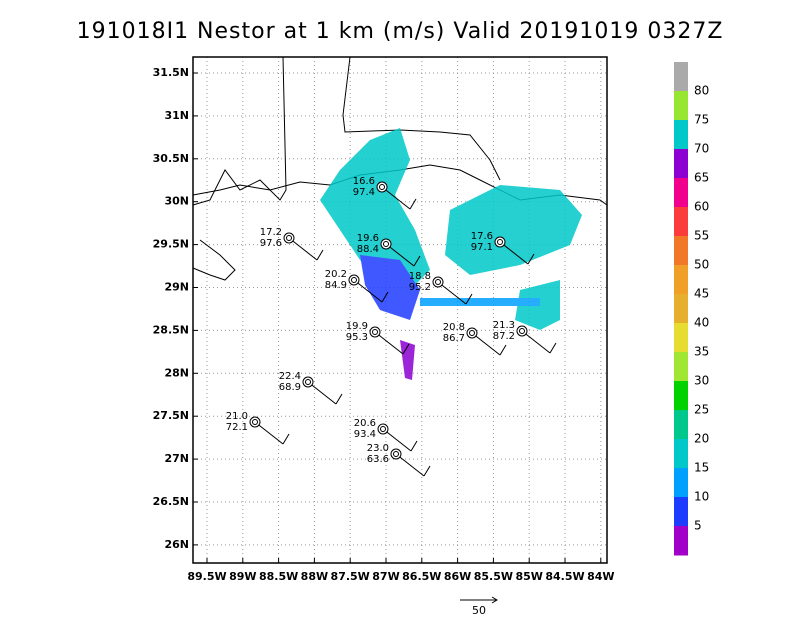 The image size is (800, 618). Describe the element at coordinates (494, 600) in the screenshot. I see `scale-arrow-head` at that location.